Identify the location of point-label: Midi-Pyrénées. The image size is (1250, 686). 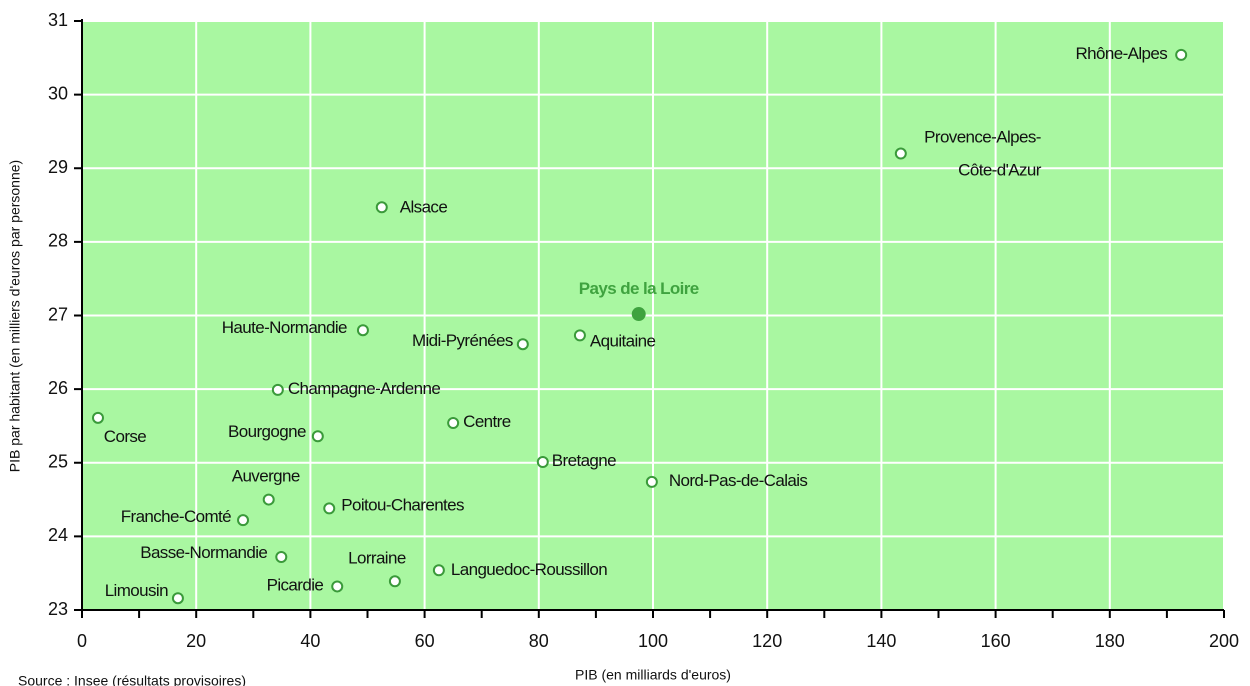
(462, 341).